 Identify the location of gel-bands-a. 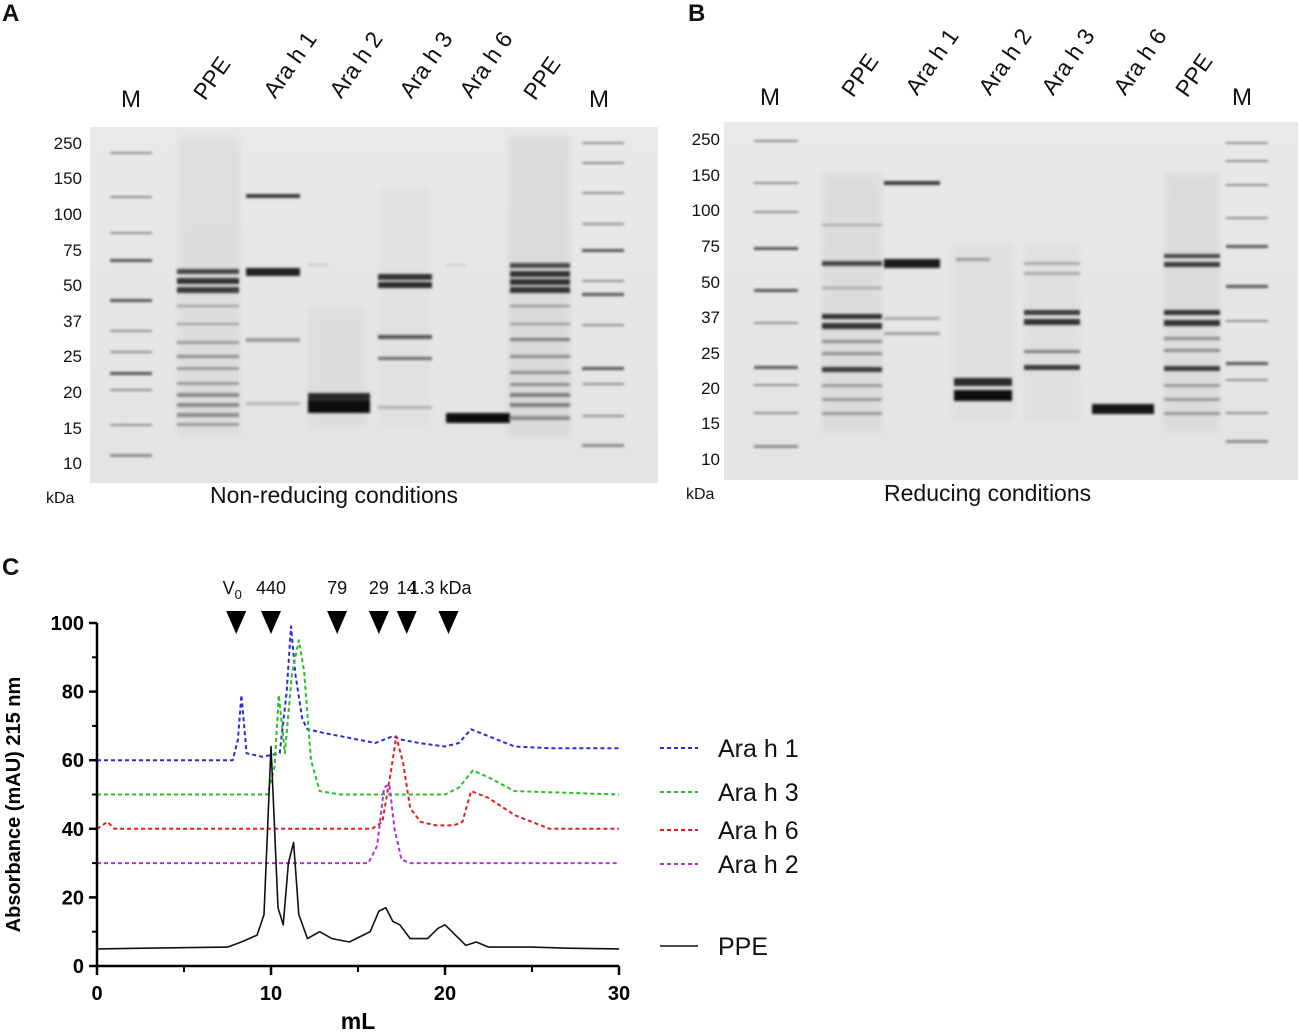
(367, 297).